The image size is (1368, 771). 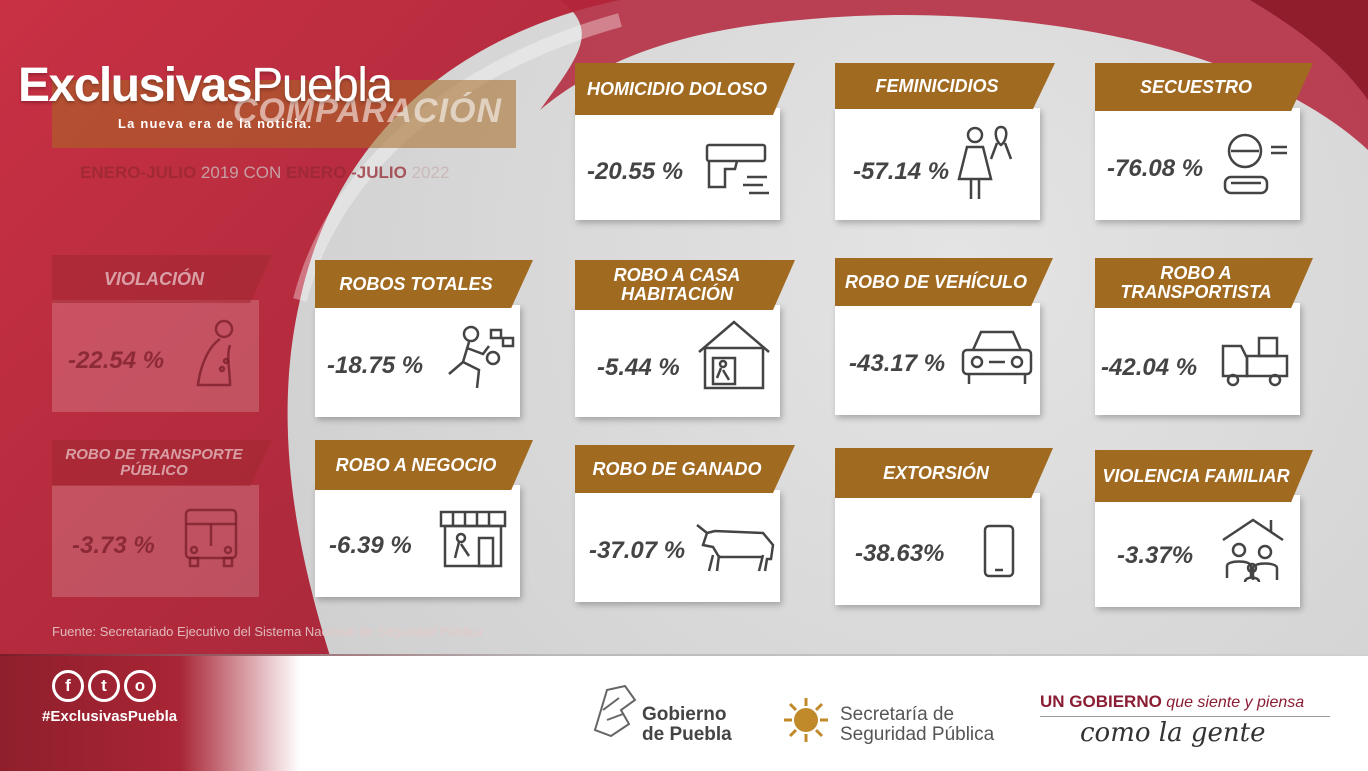 What do you see at coordinates (999, 551) in the screenshot?
I see `phone-icon` at bounding box center [999, 551].